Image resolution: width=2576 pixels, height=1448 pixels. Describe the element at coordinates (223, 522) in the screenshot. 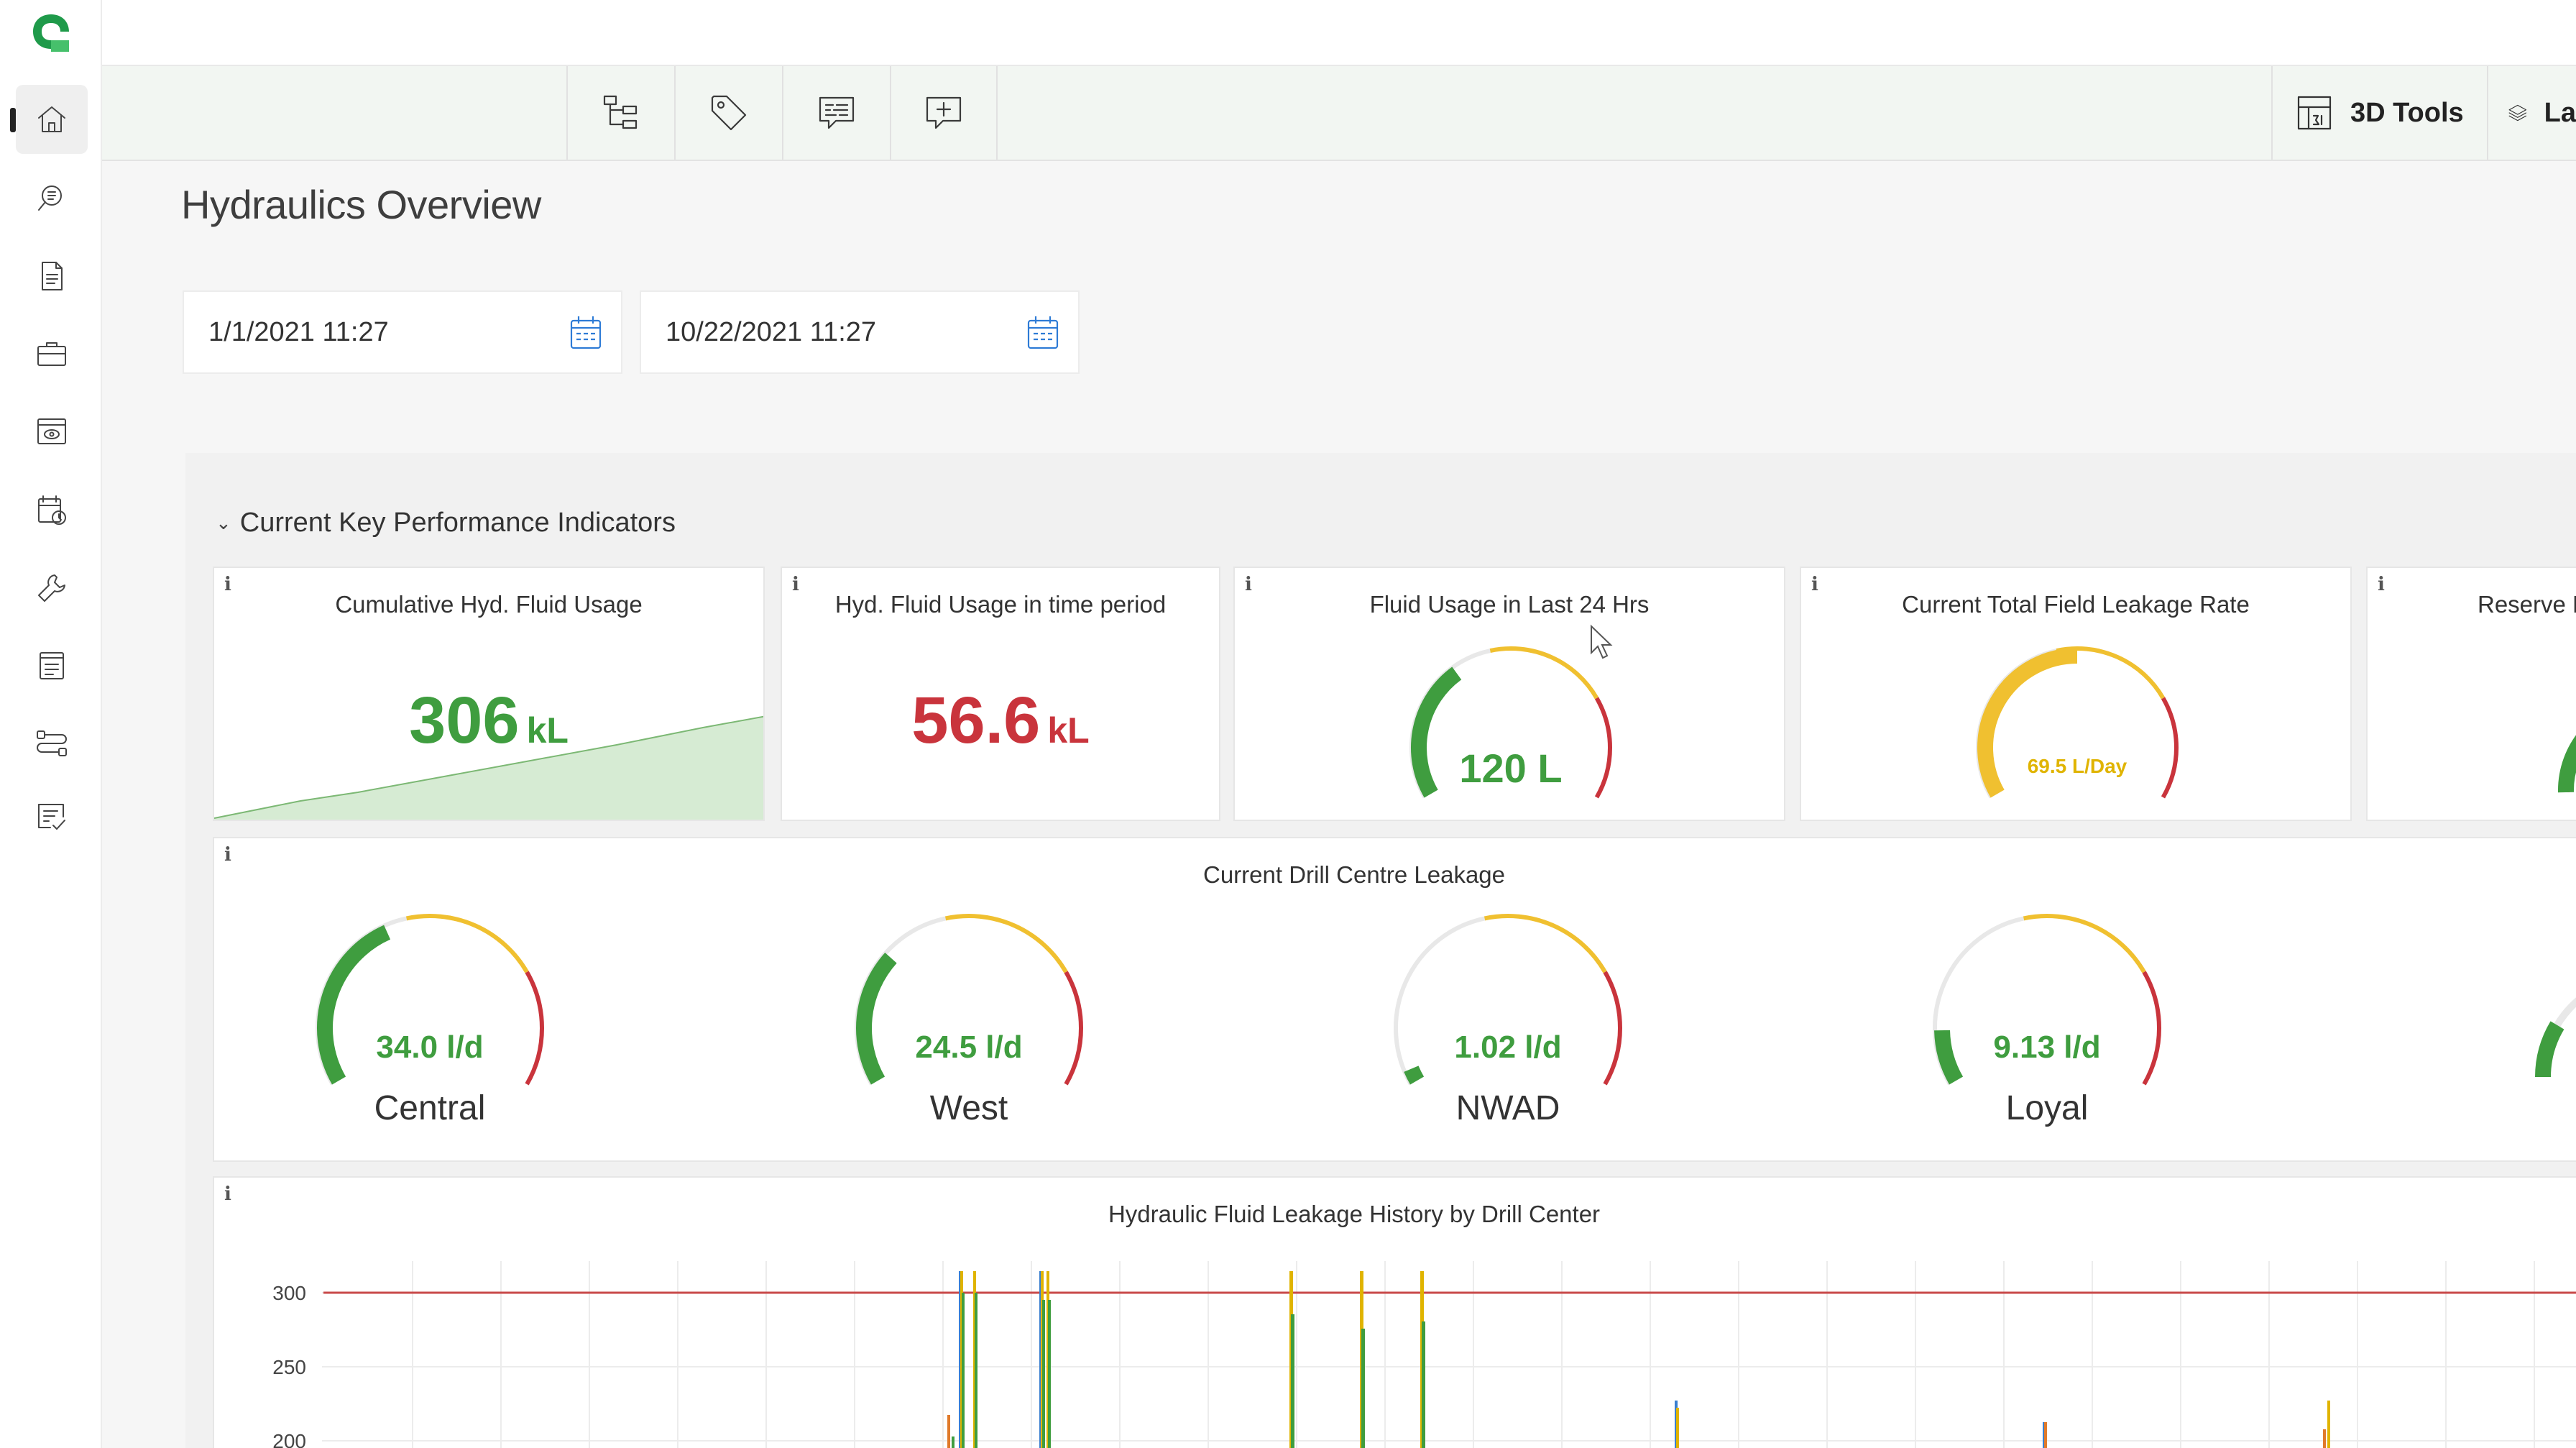

I see `chevron-down-icon: ⌄` at that location.